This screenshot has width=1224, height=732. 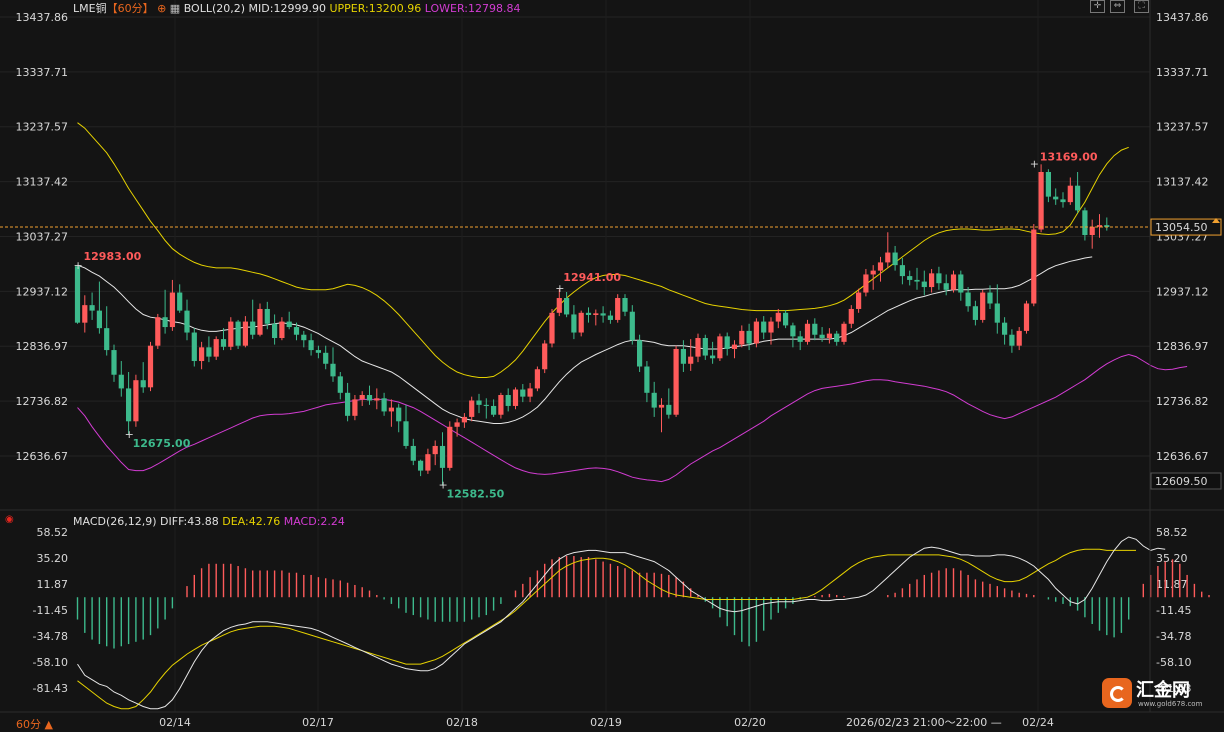 I want to click on logo: 汇金网 www.gold678.com, so click(x=1156, y=694).